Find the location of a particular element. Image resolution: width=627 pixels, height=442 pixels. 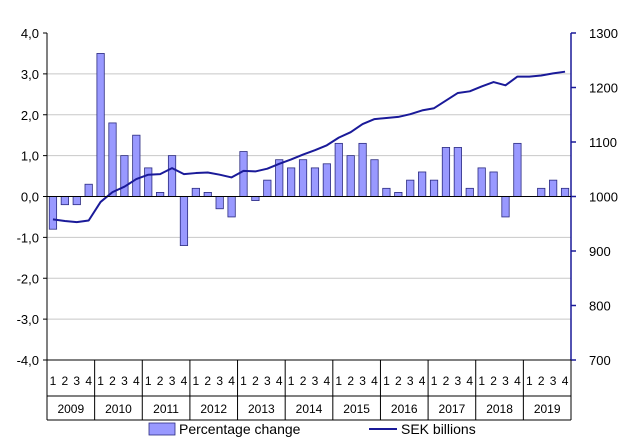

y-tick-left-label: -4,0 is located at coordinates (28, 360).